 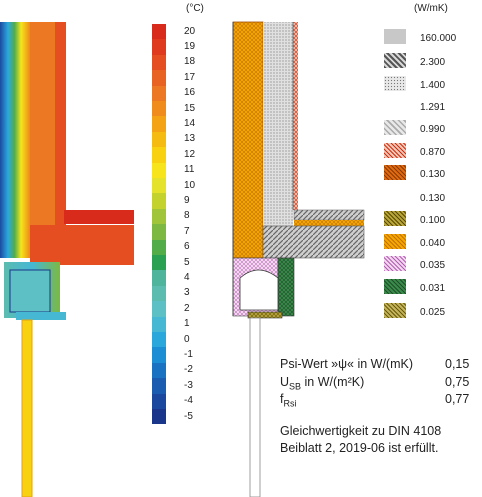 I want to click on result-label-main: U, so click(x=285, y=382).